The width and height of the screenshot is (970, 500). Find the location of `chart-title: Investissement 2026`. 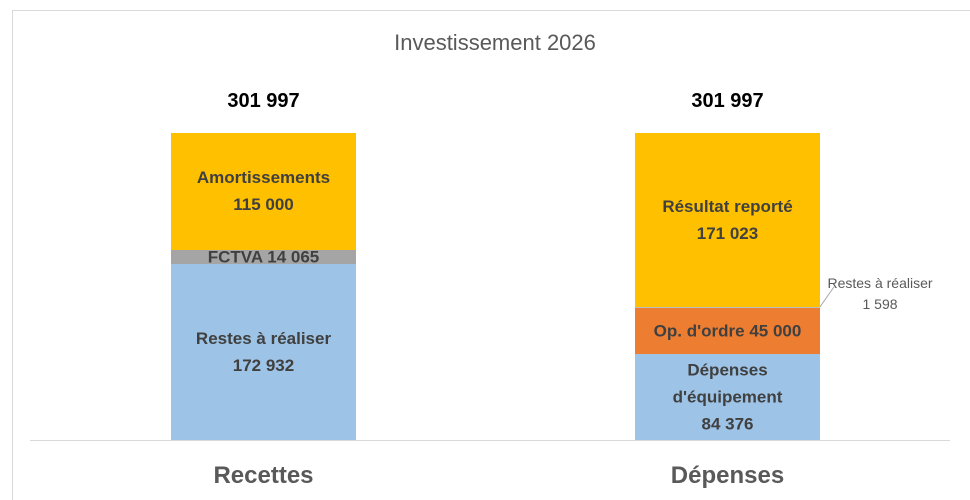

chart-title: Investissement 2026 is located at coordinates (495, 42).